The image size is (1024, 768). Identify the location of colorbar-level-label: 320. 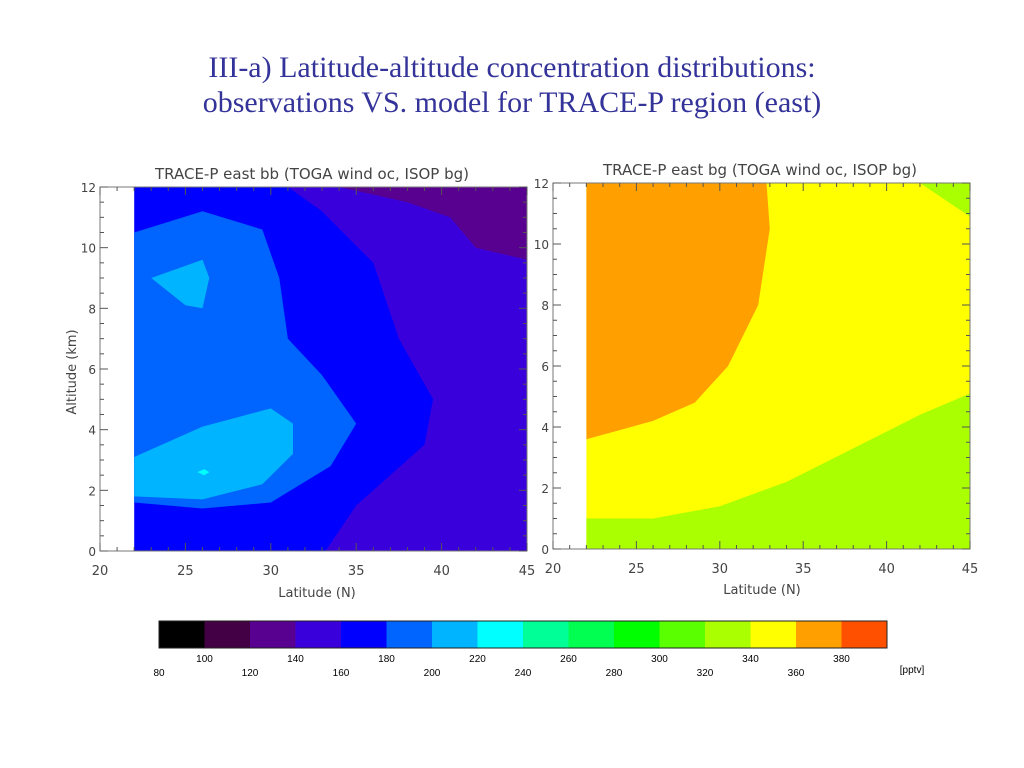
(705, 673).